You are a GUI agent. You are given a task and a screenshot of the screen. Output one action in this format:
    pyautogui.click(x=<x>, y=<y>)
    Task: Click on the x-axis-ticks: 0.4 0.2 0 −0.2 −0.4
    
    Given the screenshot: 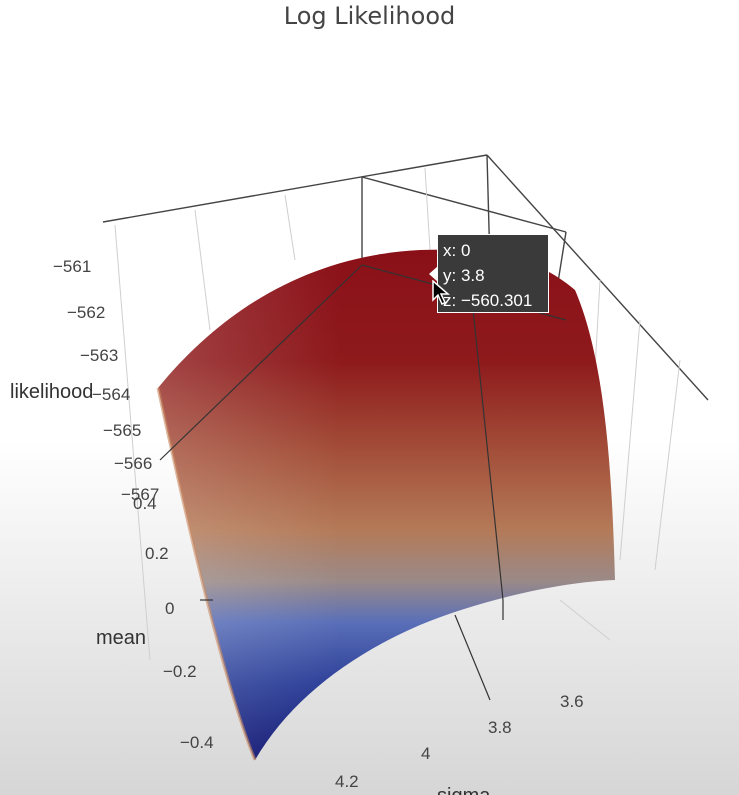 What is the action you would take?
    pyautogui.click(x=173, y=623)
    